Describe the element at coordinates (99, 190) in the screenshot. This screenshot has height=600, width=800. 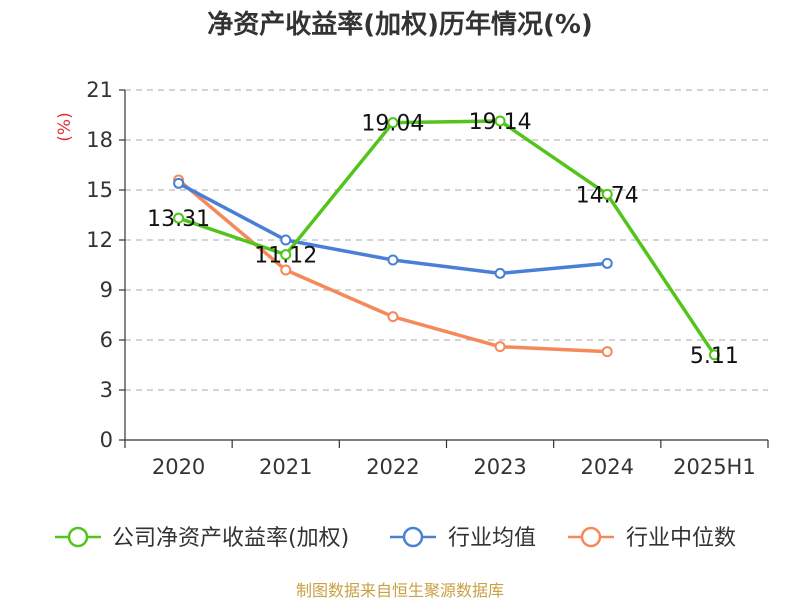
I see `y-tick-label: 15` at that location.